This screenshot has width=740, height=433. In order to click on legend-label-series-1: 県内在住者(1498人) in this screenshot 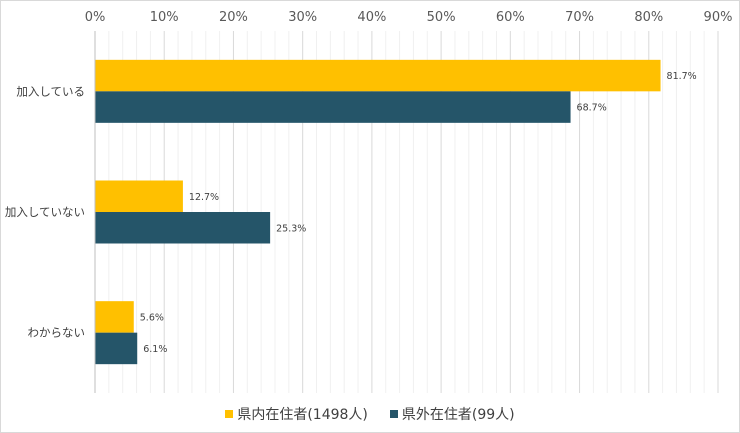, I will do `click(302, 415)`.